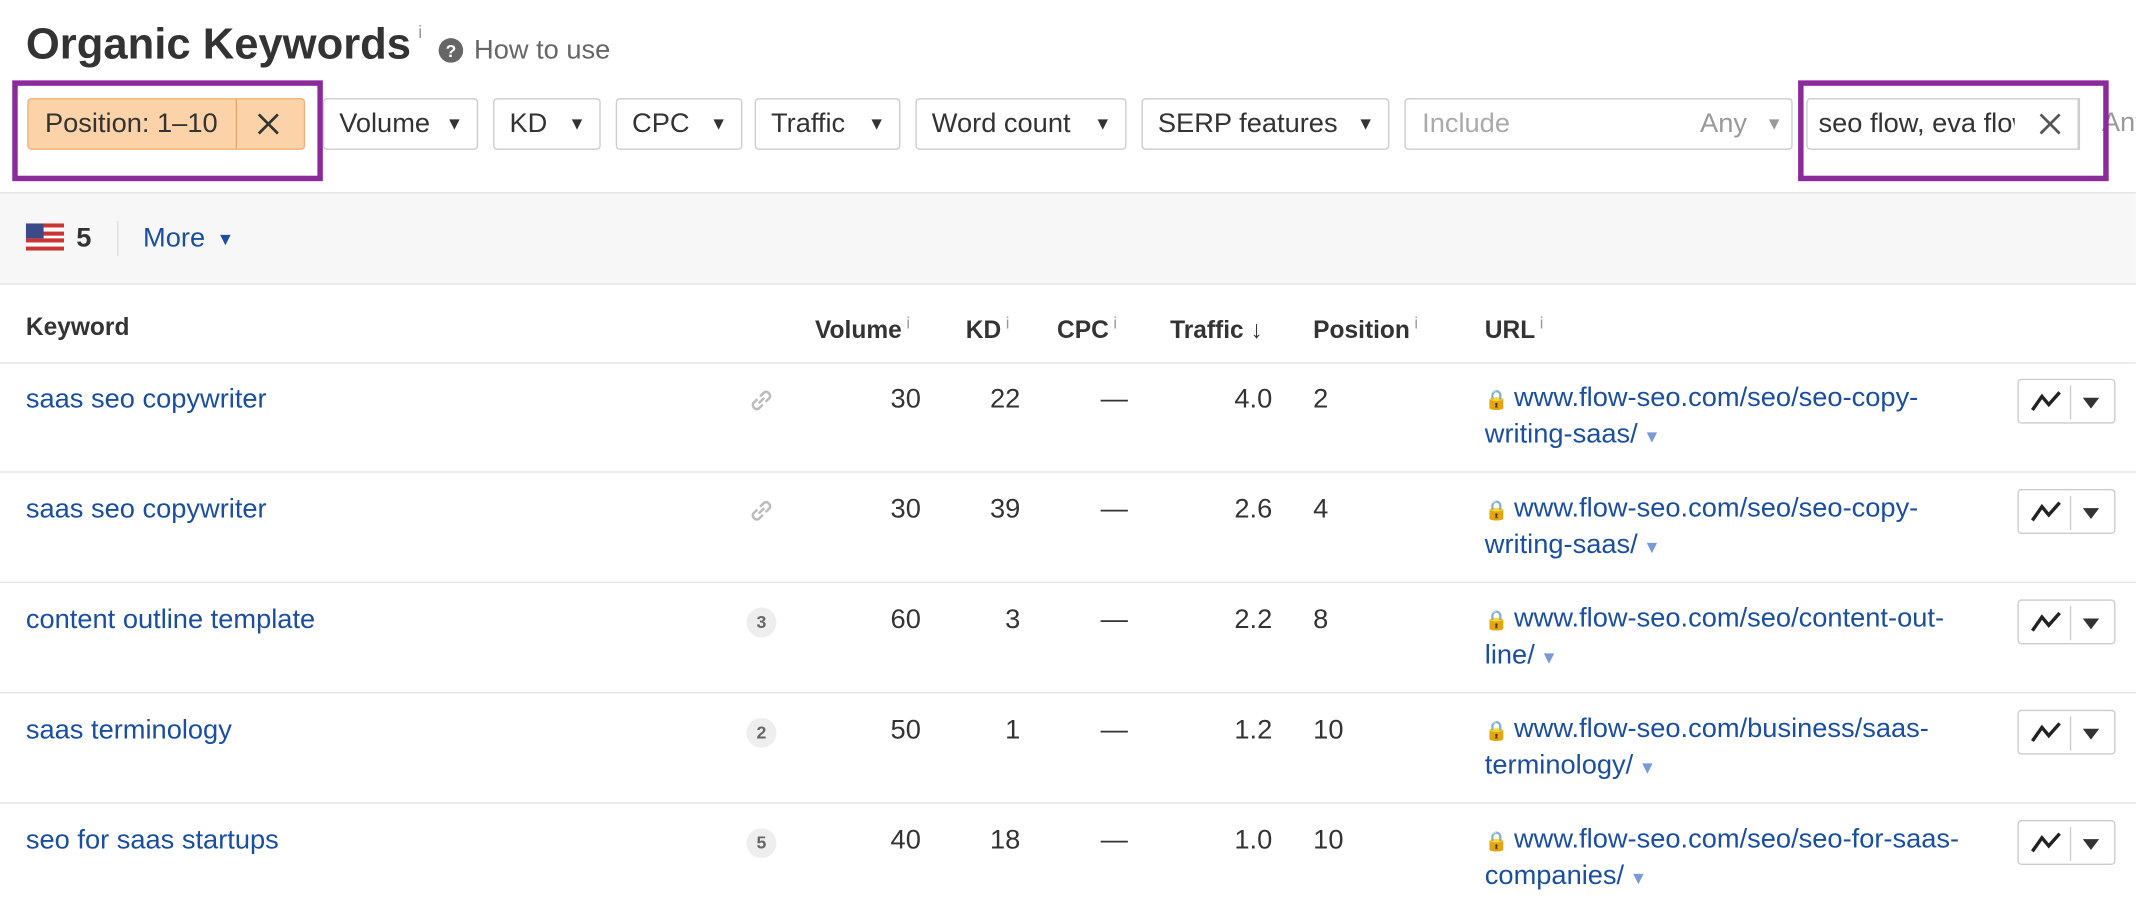  I want to click on position-filter: Position: 1–10, so click(166, 124).